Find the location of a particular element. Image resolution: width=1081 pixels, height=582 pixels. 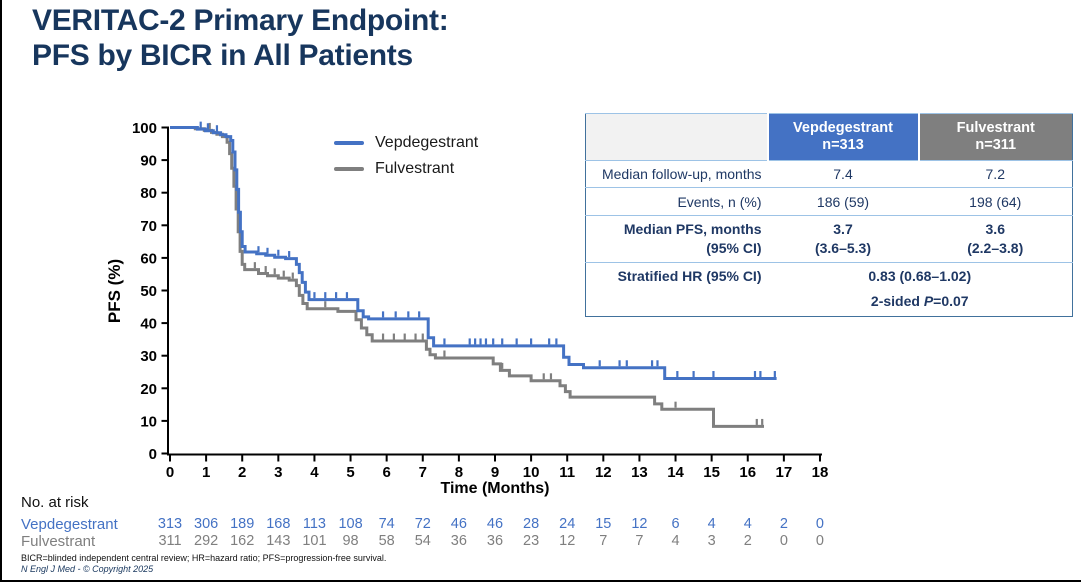

x-tick-label: 8 is located at coordinates (459, 472).